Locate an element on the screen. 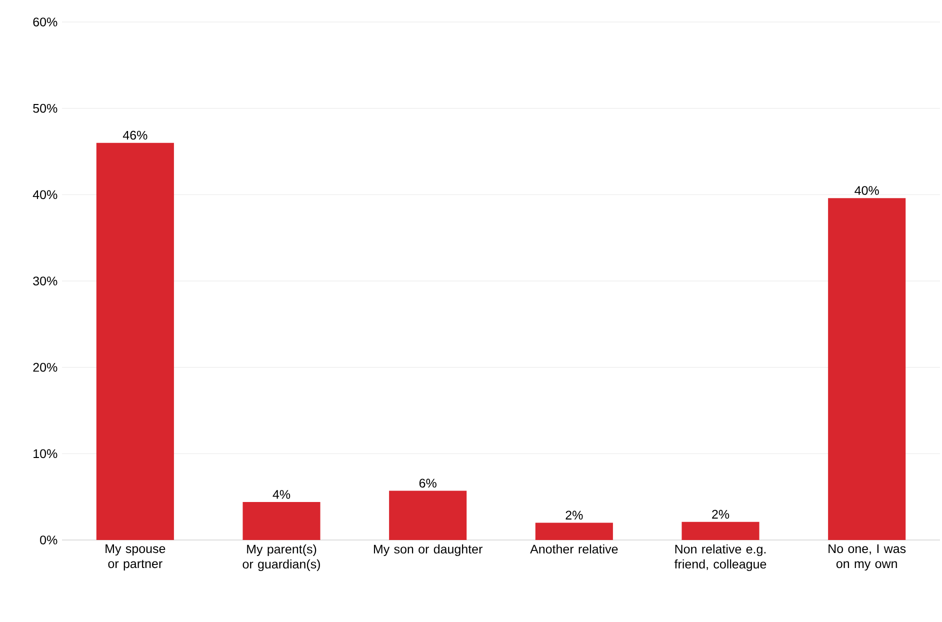 This screenshot has height=622, width=942. x-tick-label: No one, I was on my own is located at coordinates (867, 557).